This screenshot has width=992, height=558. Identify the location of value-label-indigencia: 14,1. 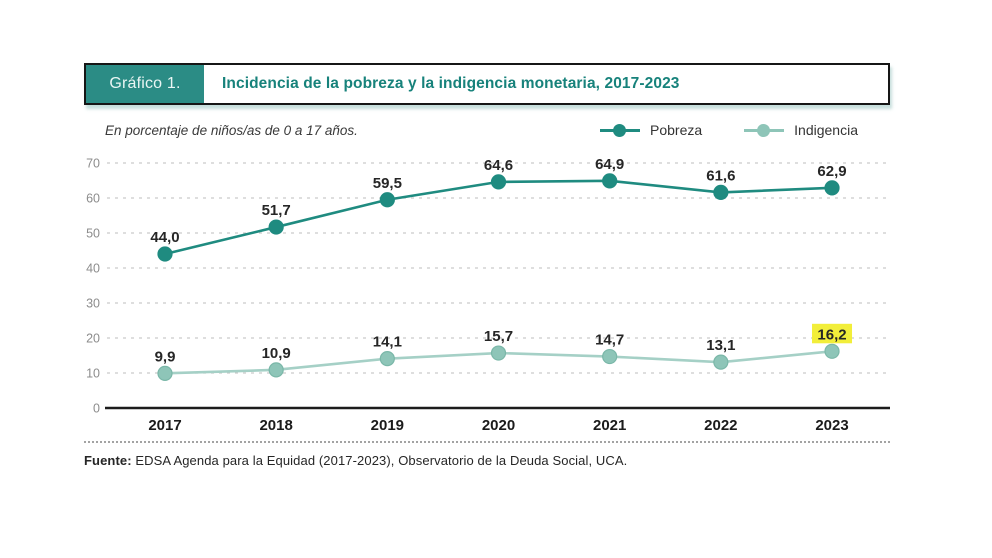
(387, 342).